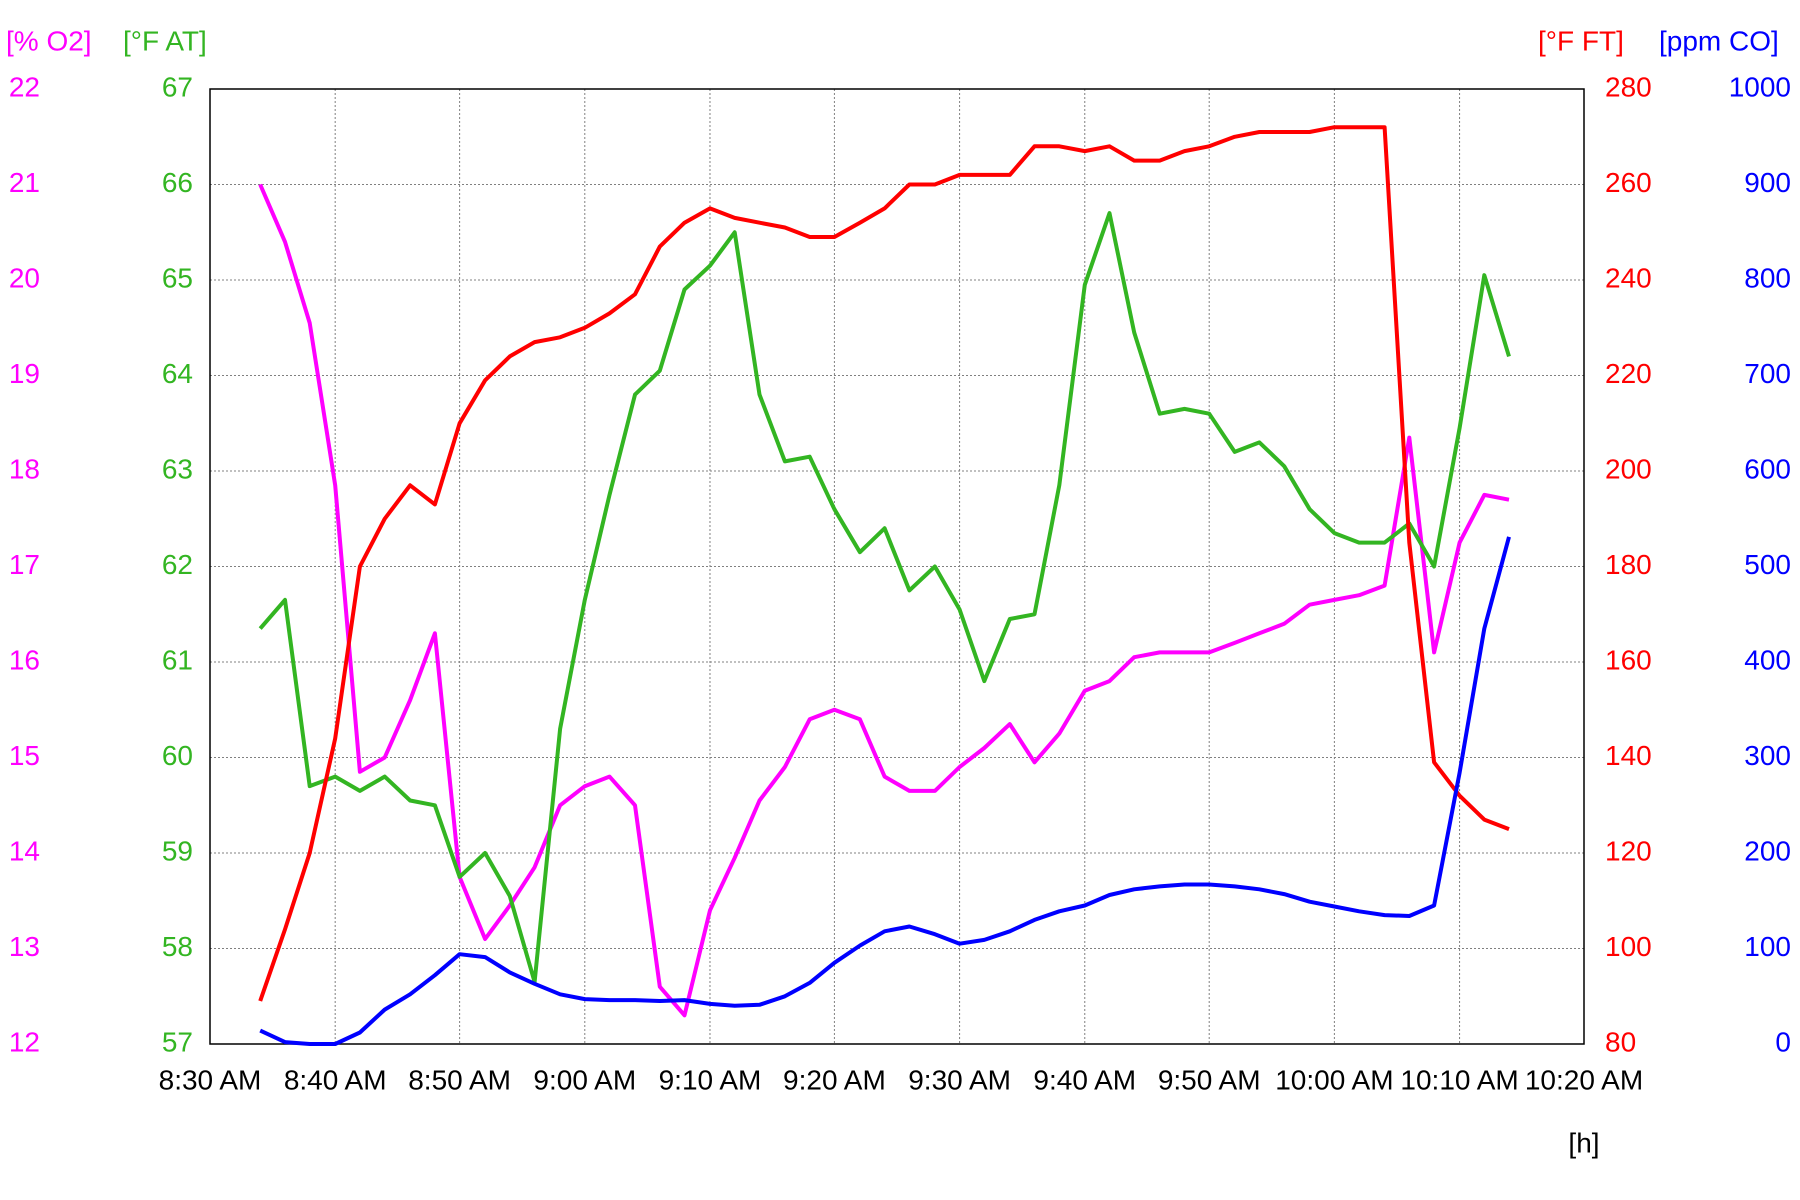 The height and width of the screenshot is (1200, 1800). I want to click on x-tick-label: 9:50 AM, so click(1209, 1079).